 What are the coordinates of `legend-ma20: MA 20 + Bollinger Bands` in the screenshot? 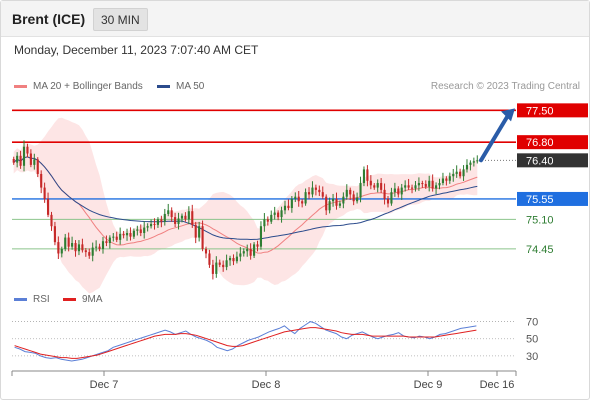 It's located at (78, 86).